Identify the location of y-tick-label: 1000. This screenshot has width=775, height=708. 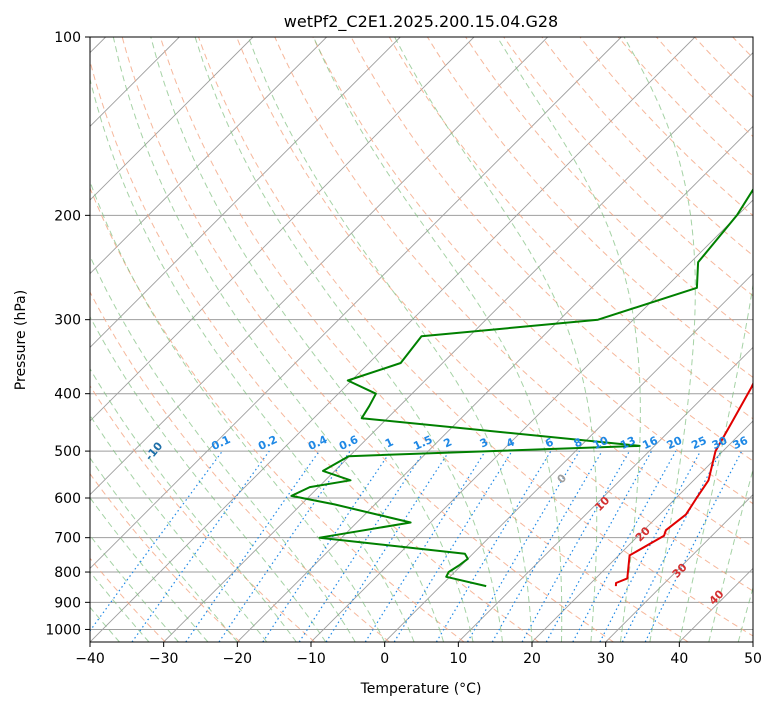
(63, 630).